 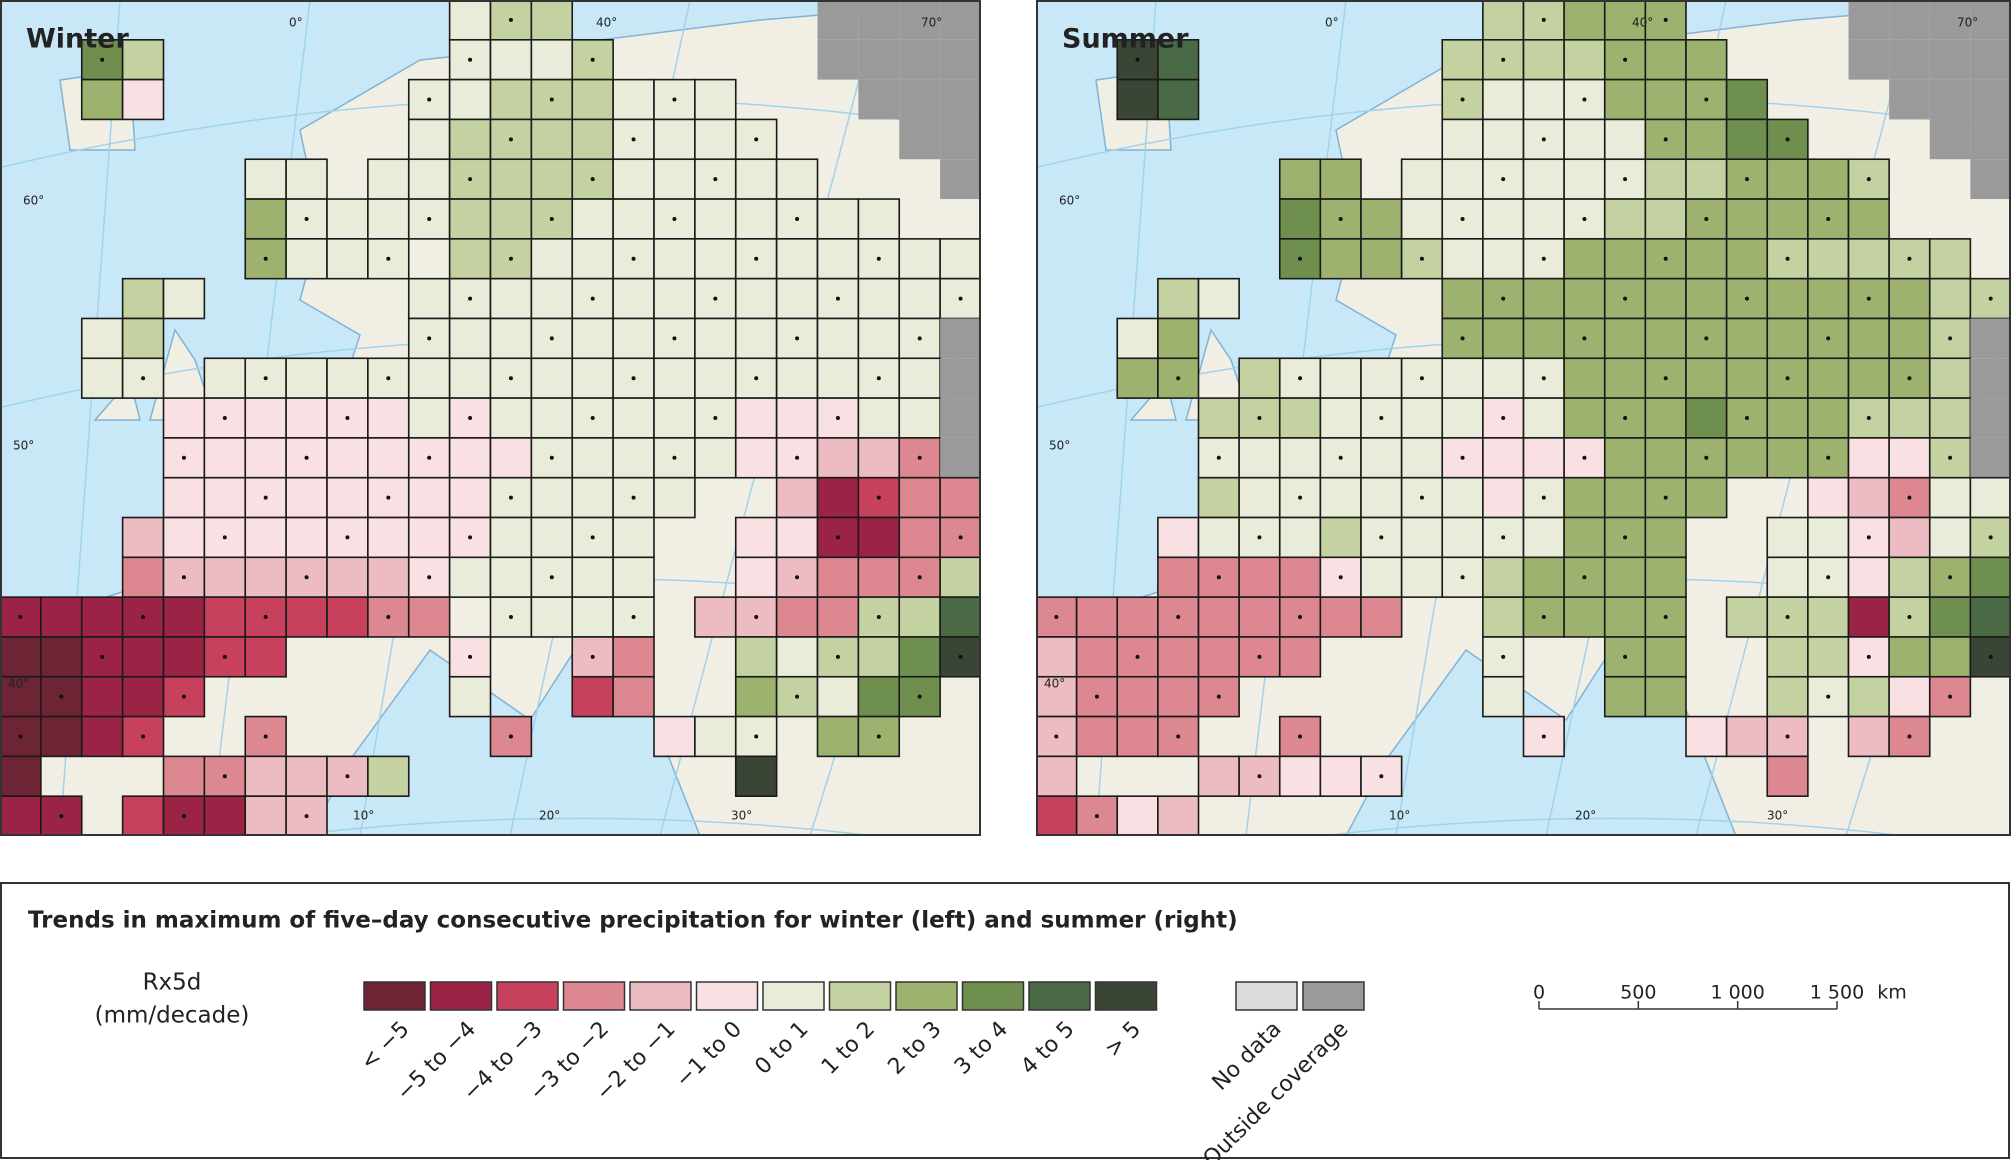 What do you see at coordinates (23, 446) in the screenshot?
I see `graticule-label: 50°` at bounding box center [23, 446].